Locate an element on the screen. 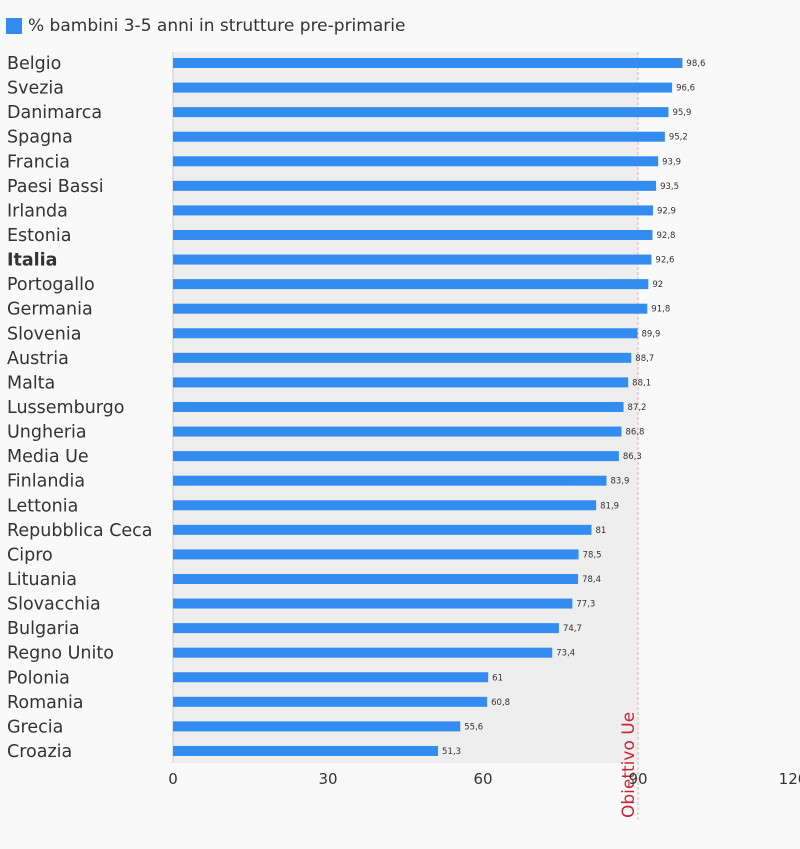  value-label: 95,9 is located at coordinates (681, 113).